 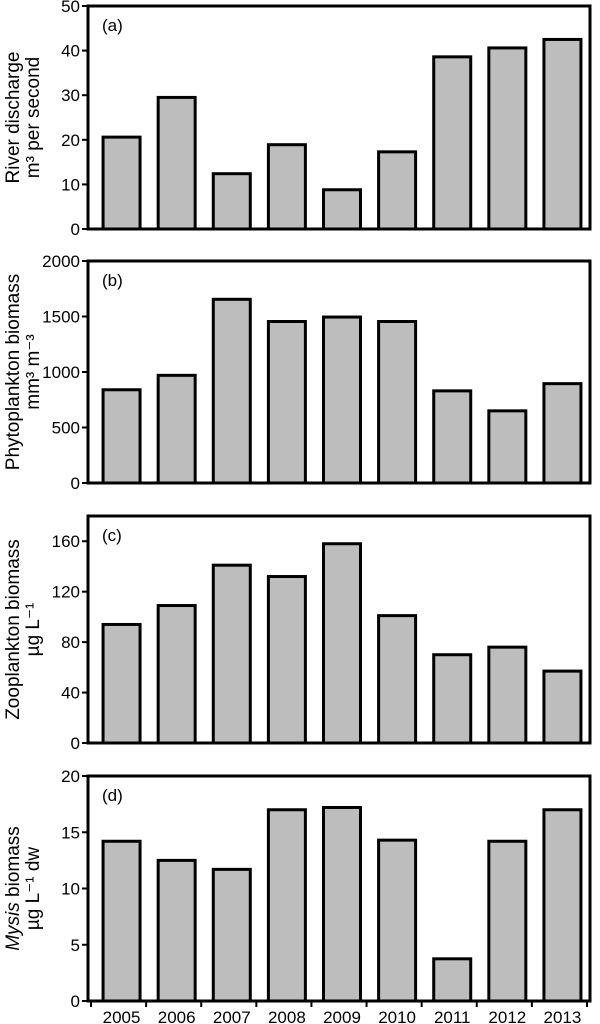 What do you see at coordinates (66, 592) in the screenshot?
I see `y-tick-label: 120` at bounding box center [66, 592].